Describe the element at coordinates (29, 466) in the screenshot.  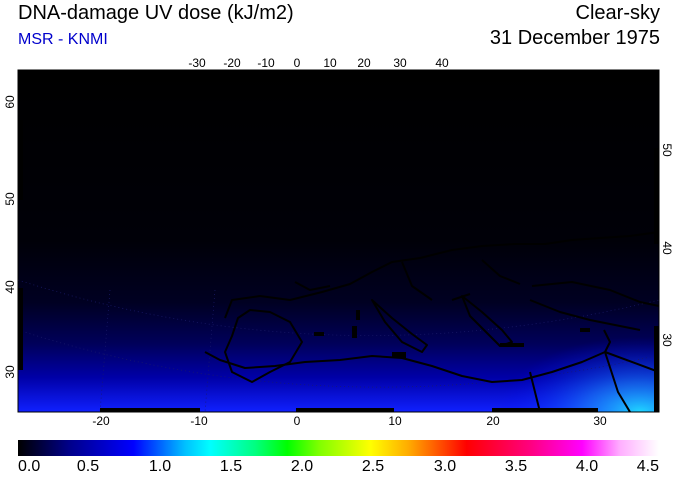
I see `scale-tick-label: 0.0` at that location.